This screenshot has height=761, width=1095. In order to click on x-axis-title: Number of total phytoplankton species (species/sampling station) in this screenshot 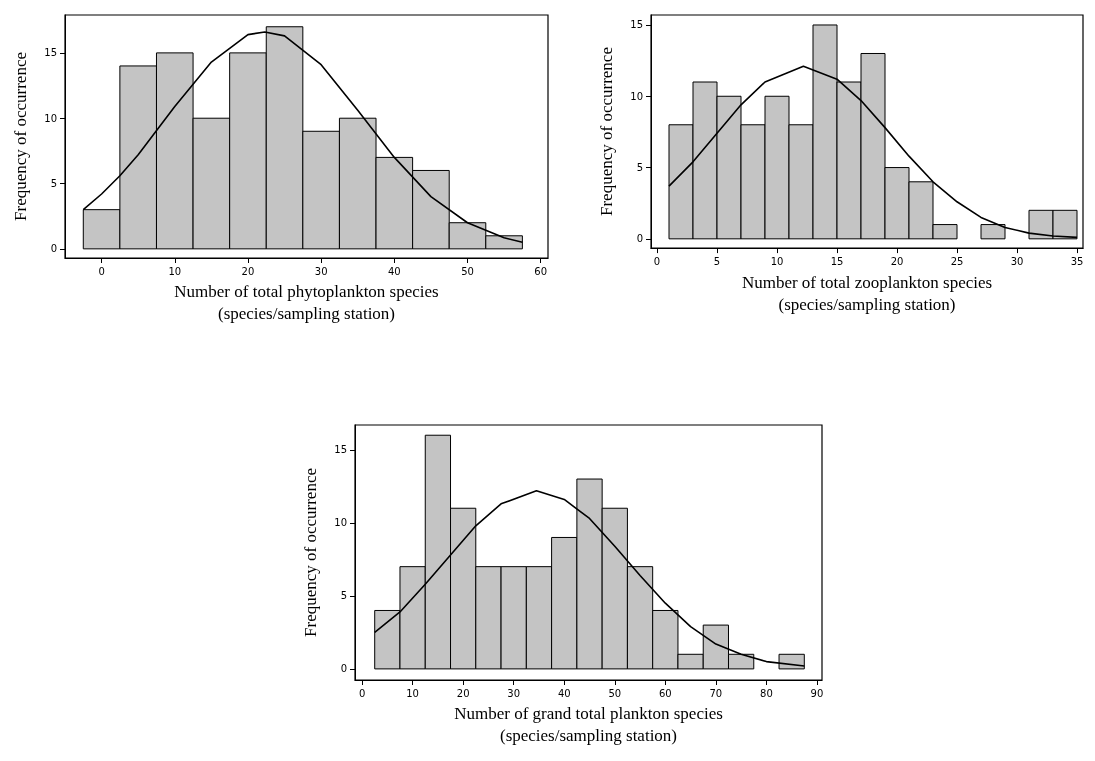, I will do `click(306, 303)`.